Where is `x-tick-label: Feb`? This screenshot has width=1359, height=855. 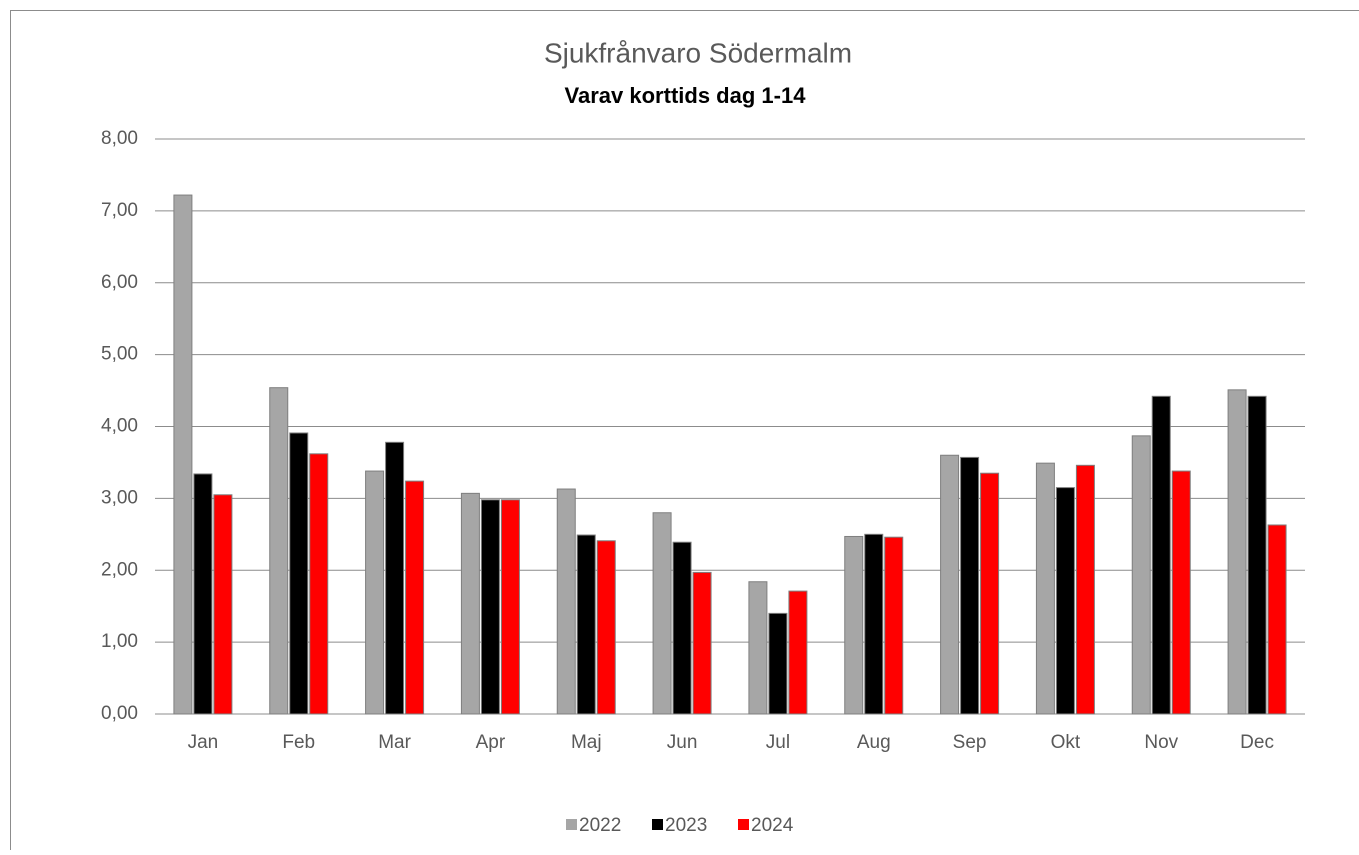 x-tick-label: Feb is located at coordinates (298, 742).